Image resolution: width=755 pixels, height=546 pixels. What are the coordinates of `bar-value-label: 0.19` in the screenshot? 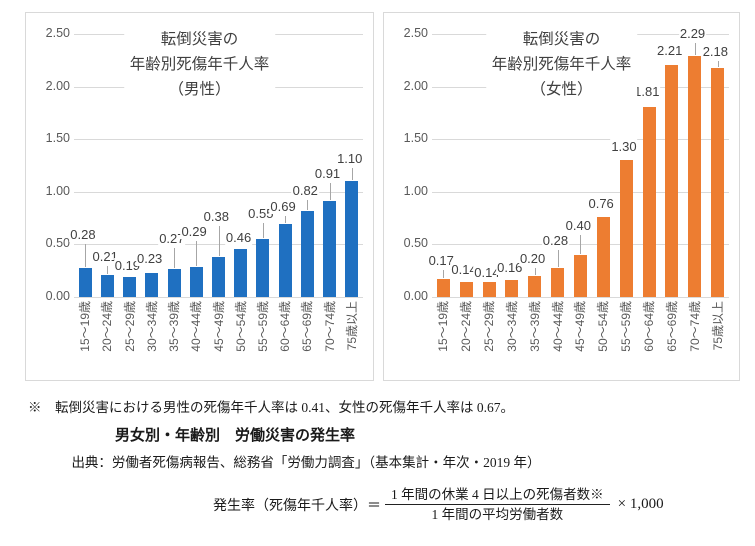 It's located at (127, 266).